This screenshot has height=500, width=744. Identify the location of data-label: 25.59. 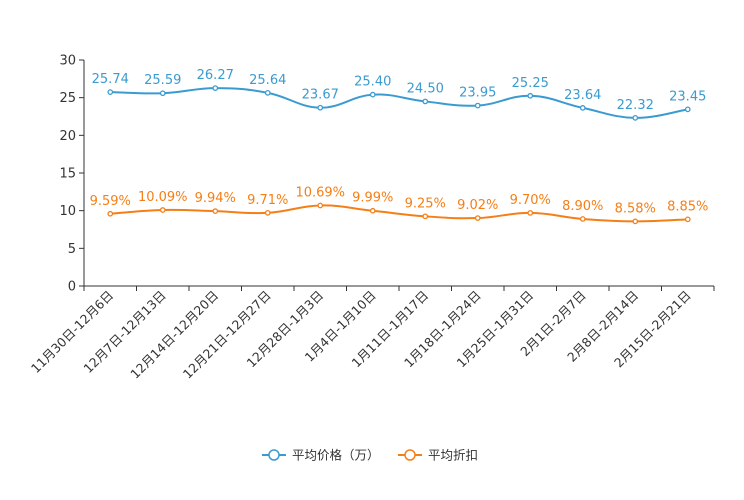
(162, 80).